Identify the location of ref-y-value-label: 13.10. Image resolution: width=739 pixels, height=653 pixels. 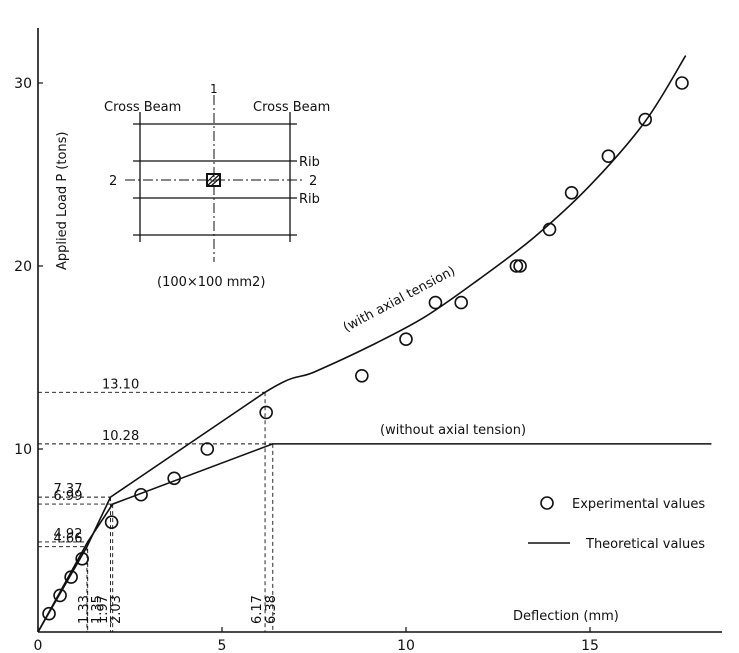
(120, 384).